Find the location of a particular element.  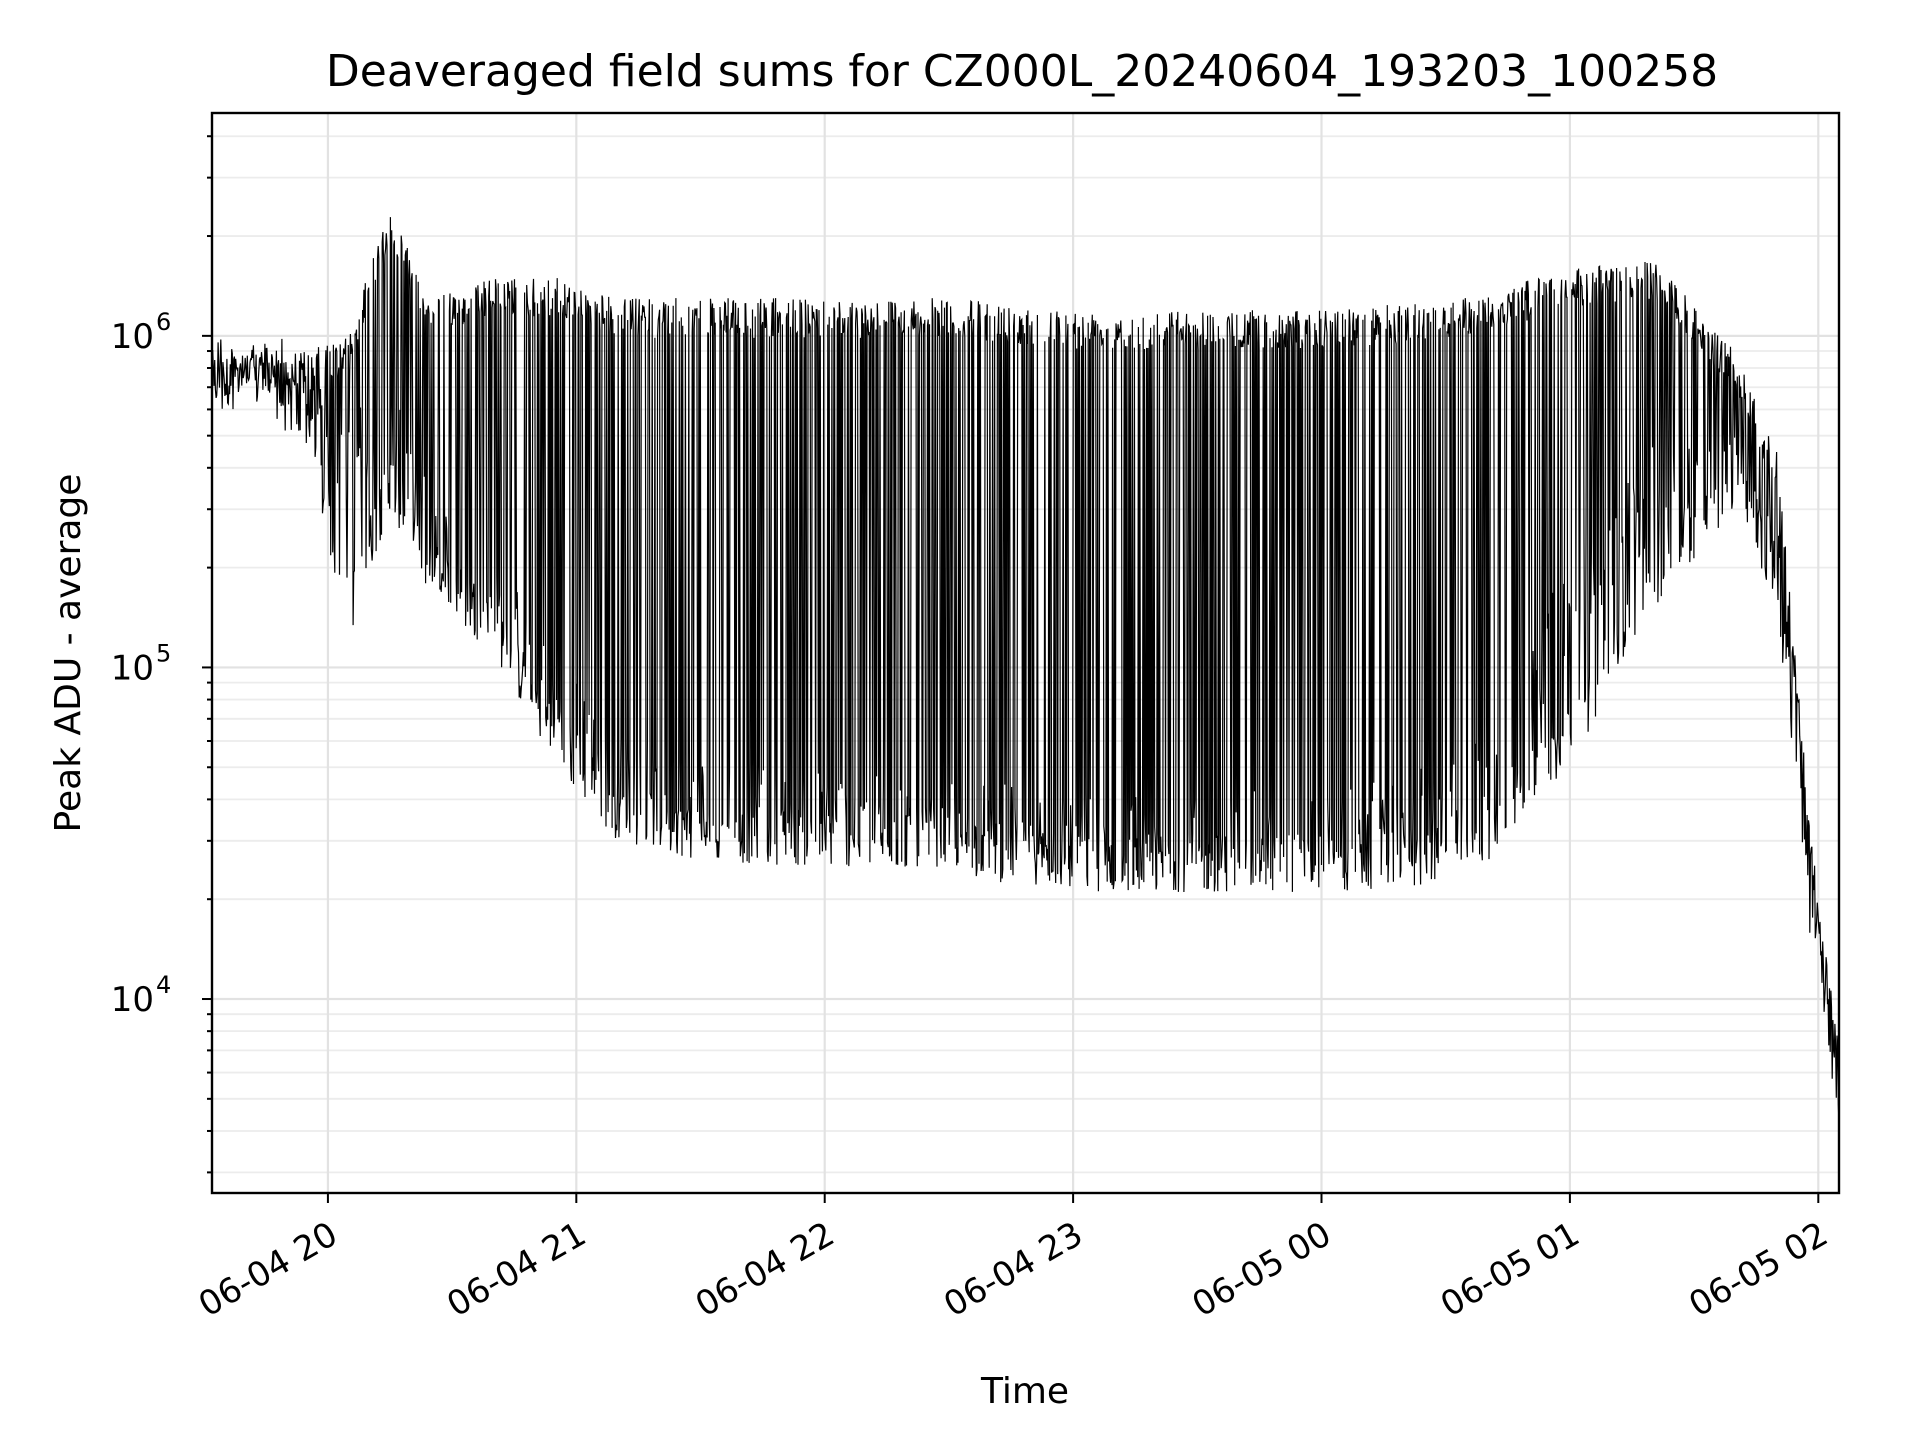

x-axis-label: Time is located at coordinates (1024, 1391).